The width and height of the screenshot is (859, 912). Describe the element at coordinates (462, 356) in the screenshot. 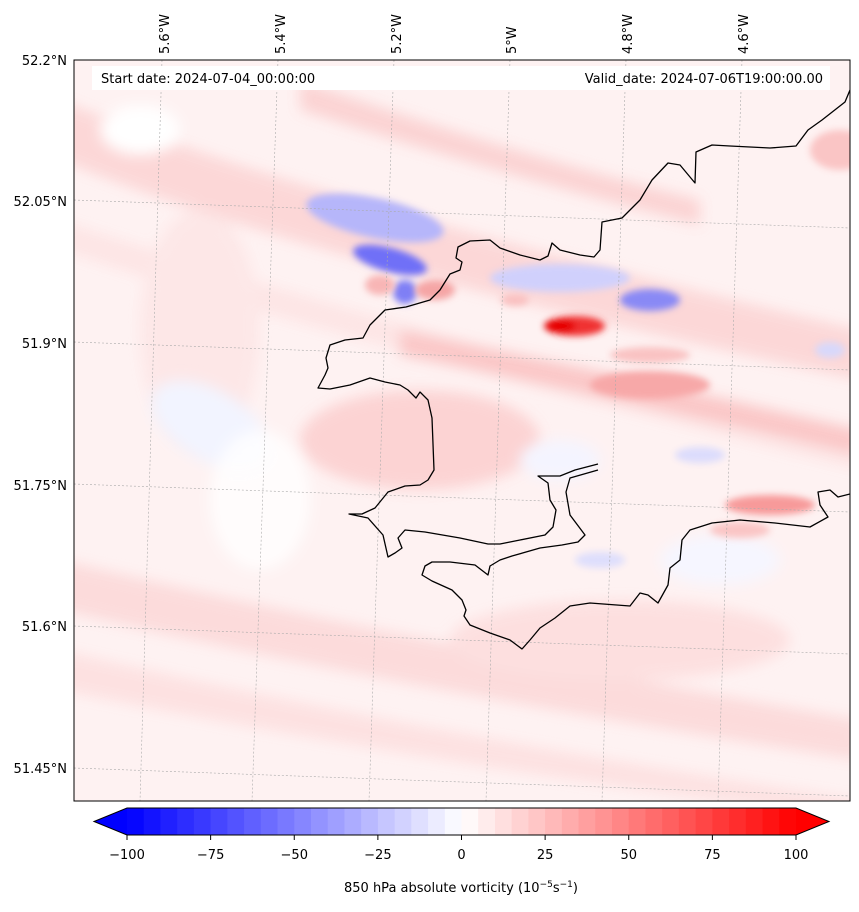

I see `parallel-51.9n` at that location.